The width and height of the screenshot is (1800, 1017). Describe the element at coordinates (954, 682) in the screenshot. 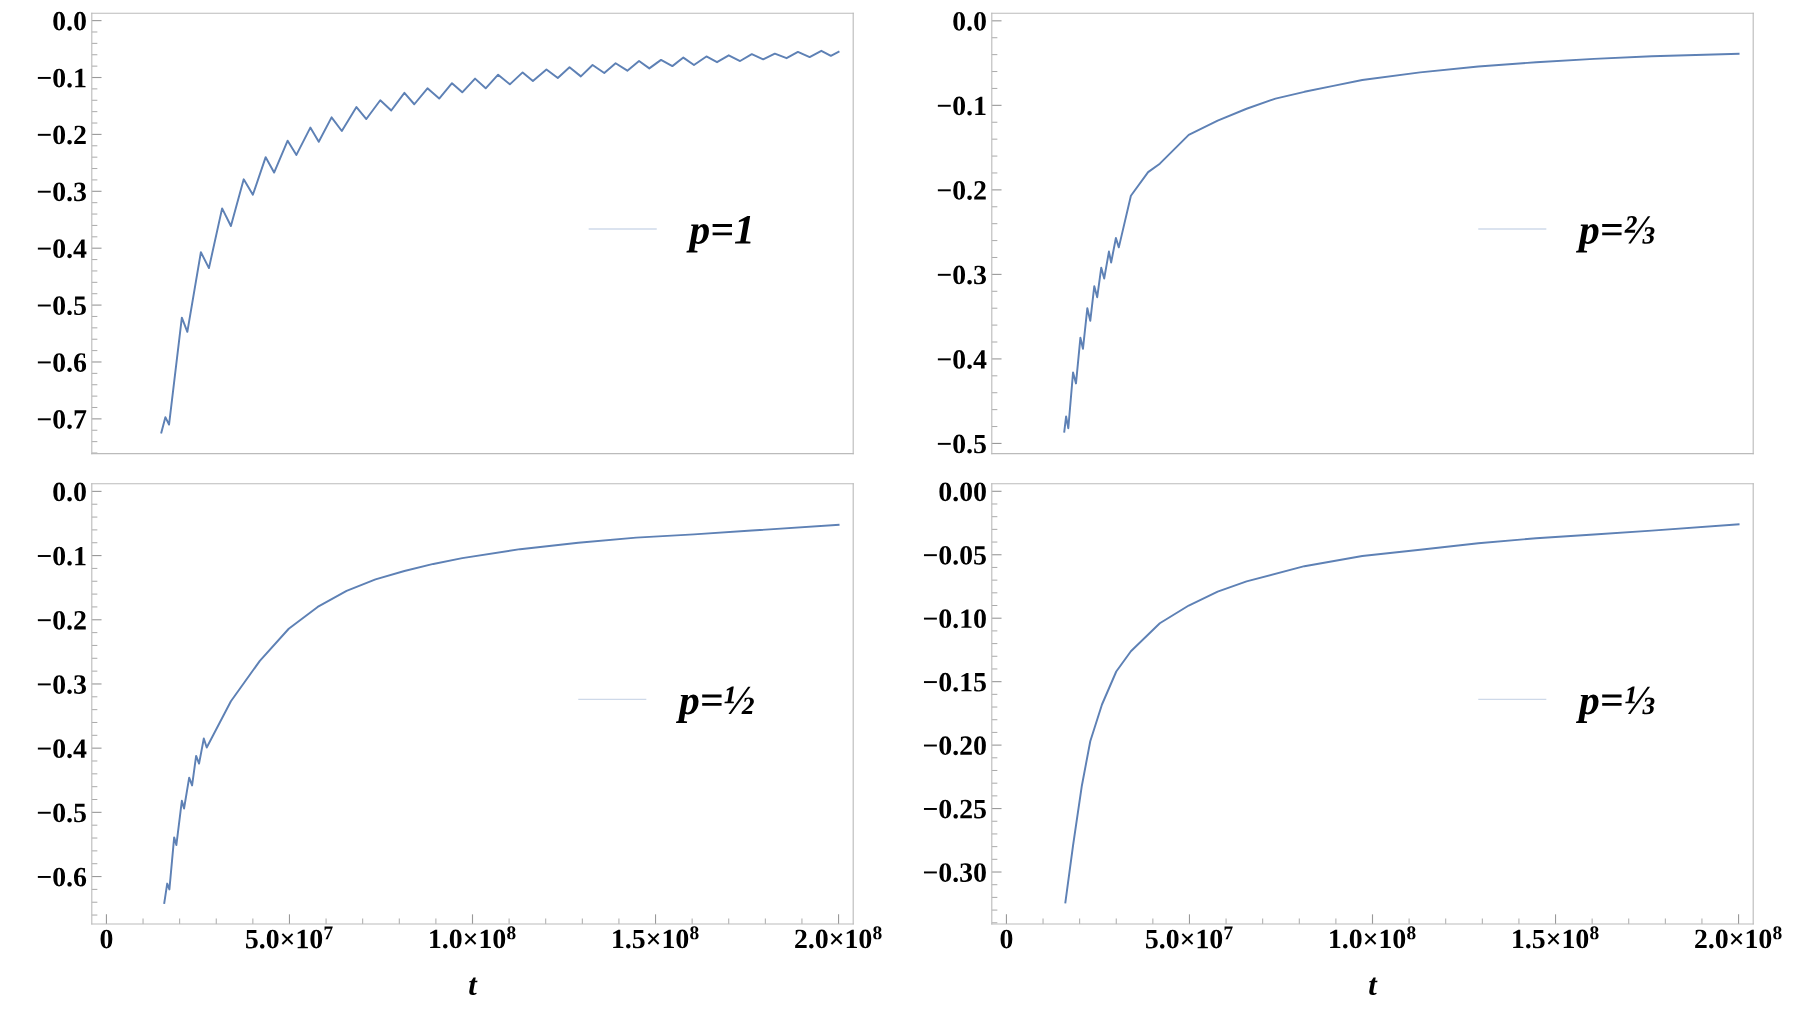

I see `y-tick-label: −0.15` at that location.